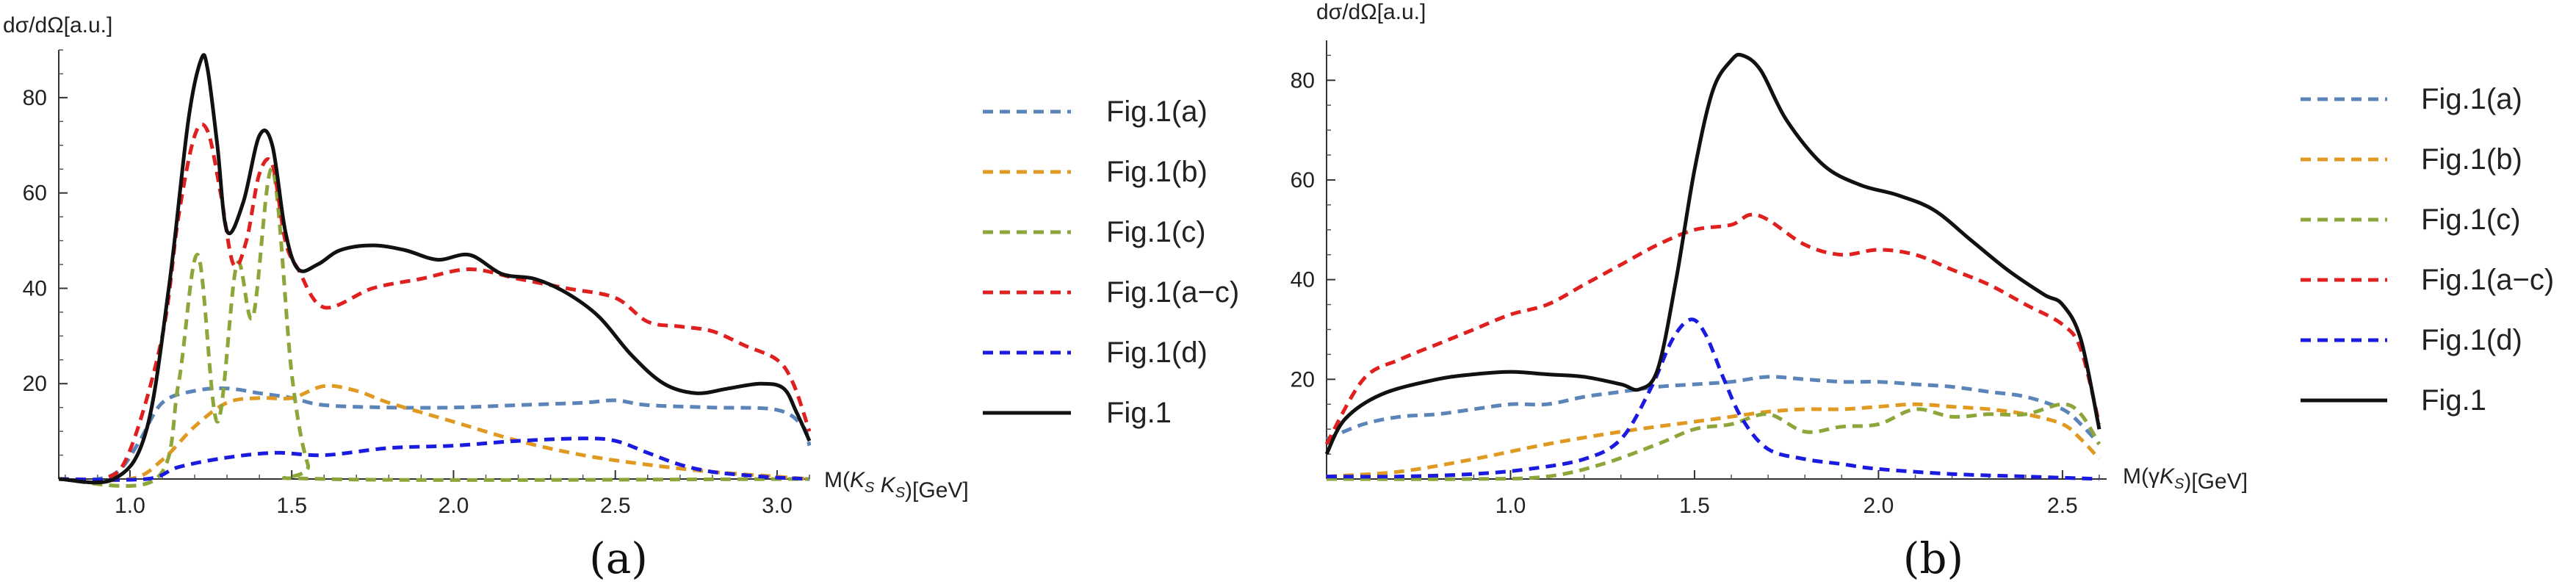 This screenshot has width=2576, height=587. Describe the element at coordinates (897, 486) in the screenshot. I see `chart-a-xlabel: M(KS KS)[GeV]` at that location.